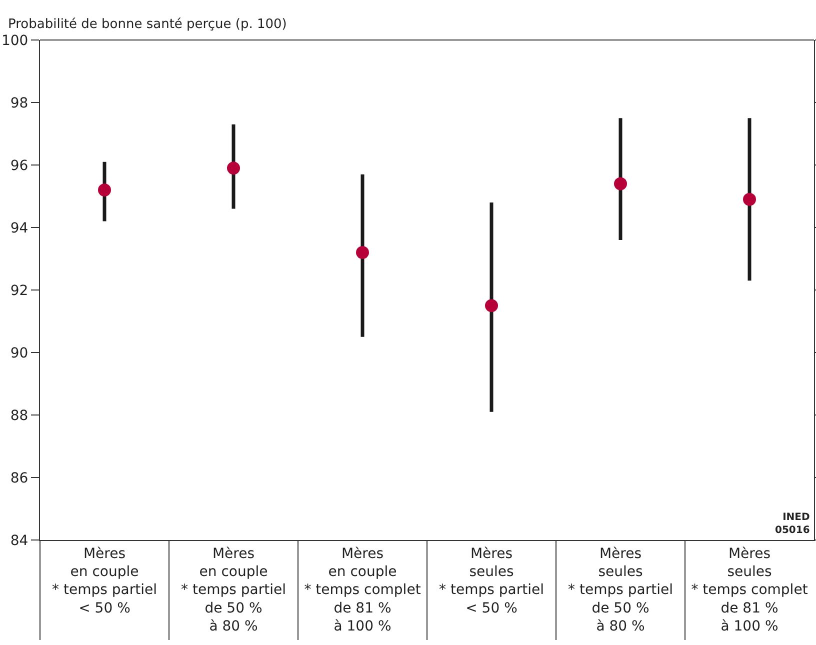  I want to click on y-tick-label: 94, so click(19, 228).